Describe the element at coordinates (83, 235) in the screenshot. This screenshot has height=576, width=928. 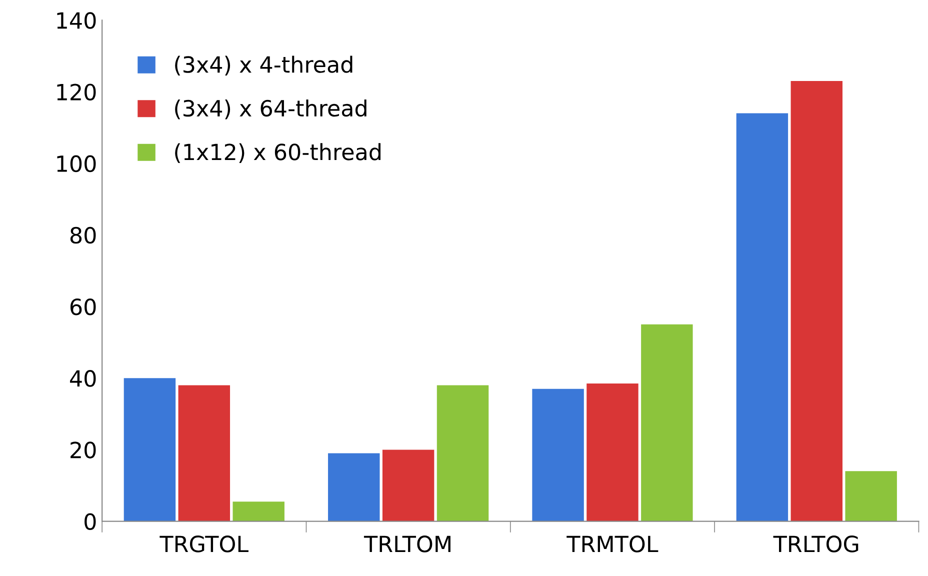
I see `y-tick-label: 80` at that location.